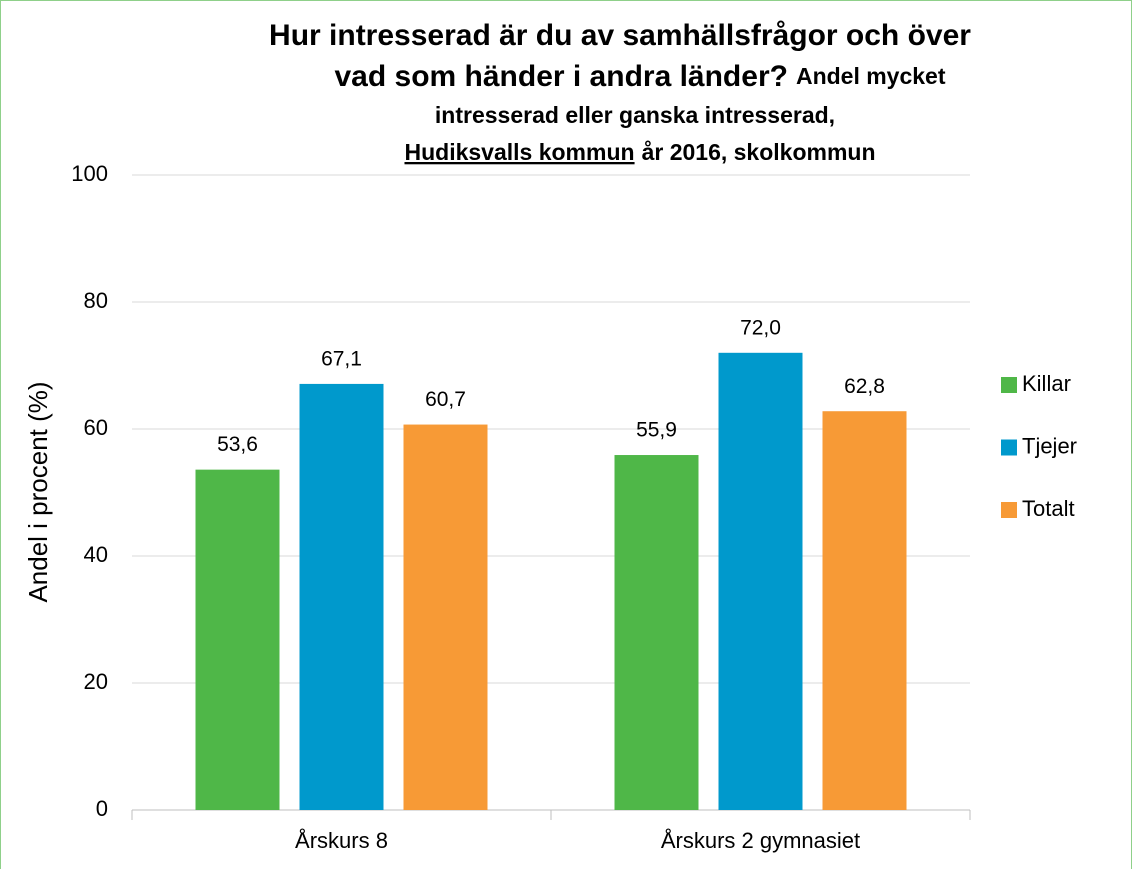  I want to click on x-tick-label: Årskurs 8, so click(341, 840).